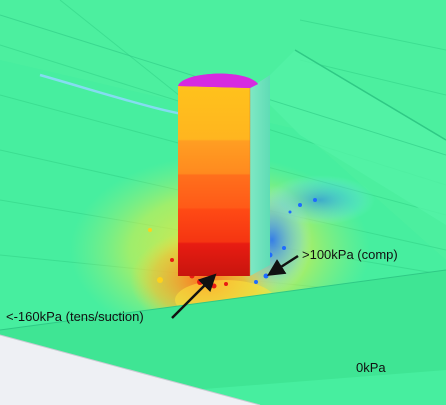 The image size is (446, 405). I want to click on compression-streak, so click(320, 200).